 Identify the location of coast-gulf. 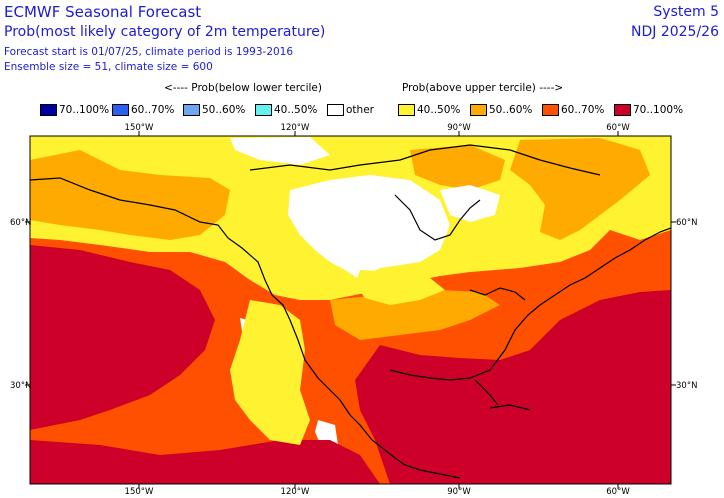
(444, 387).